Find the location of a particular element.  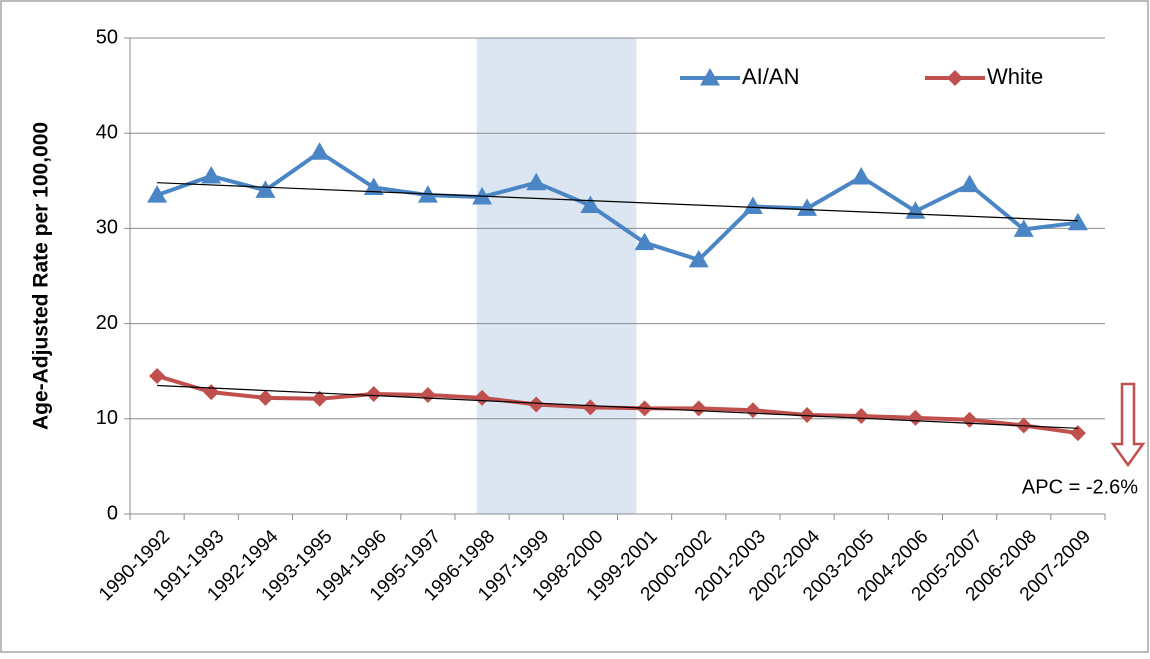

y-tick-label: 20 is located at coordinates (107, 323).